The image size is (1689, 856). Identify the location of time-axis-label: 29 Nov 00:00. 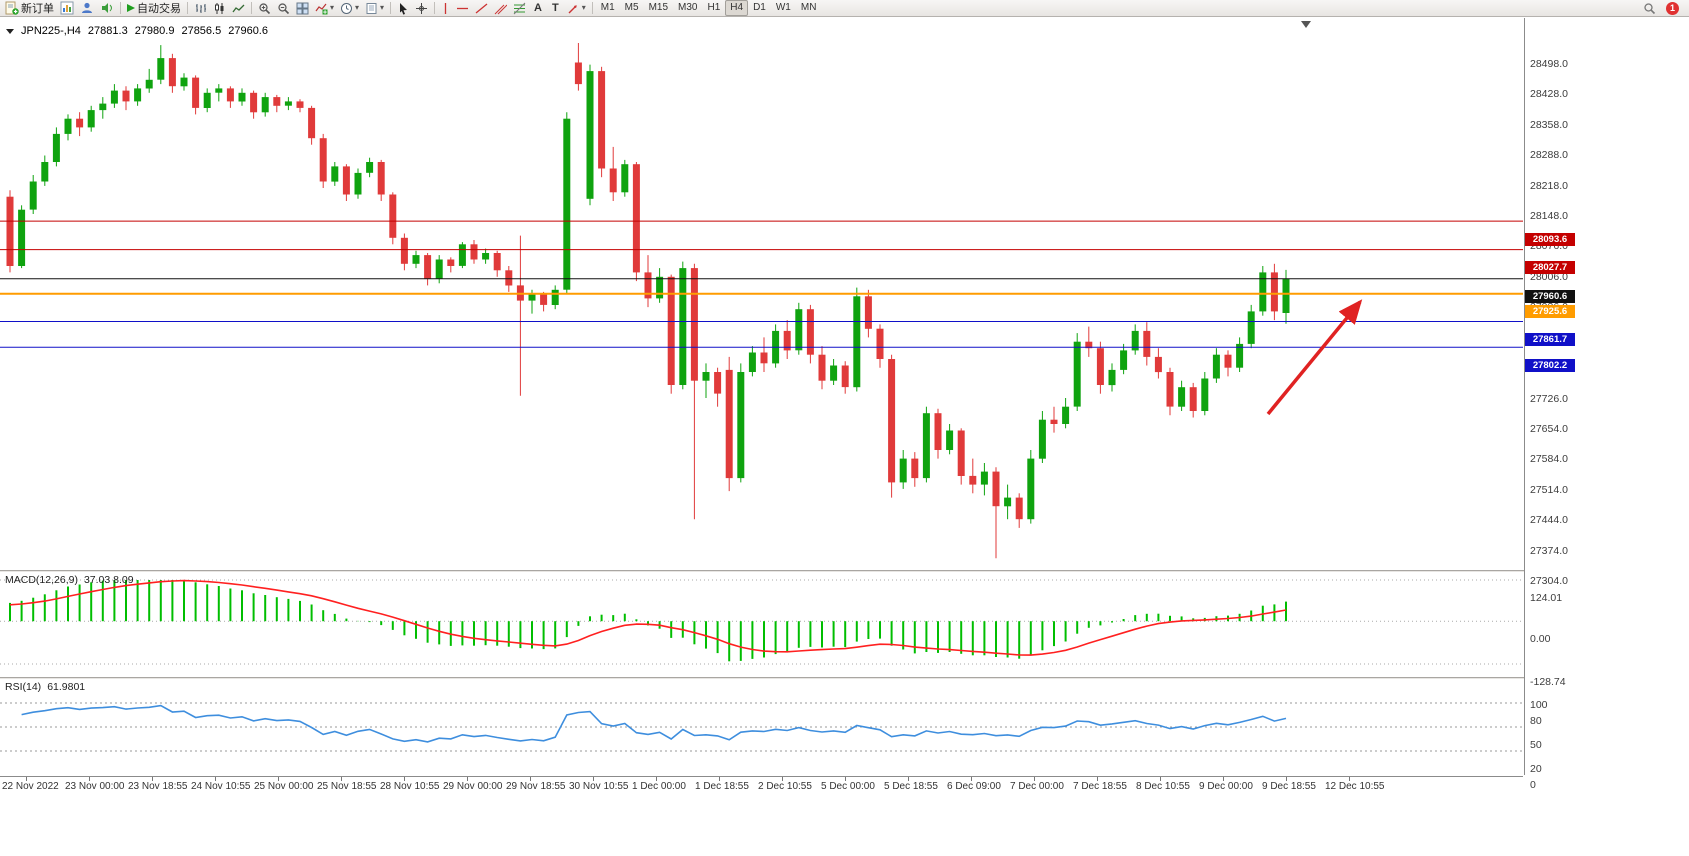
(473, 786).